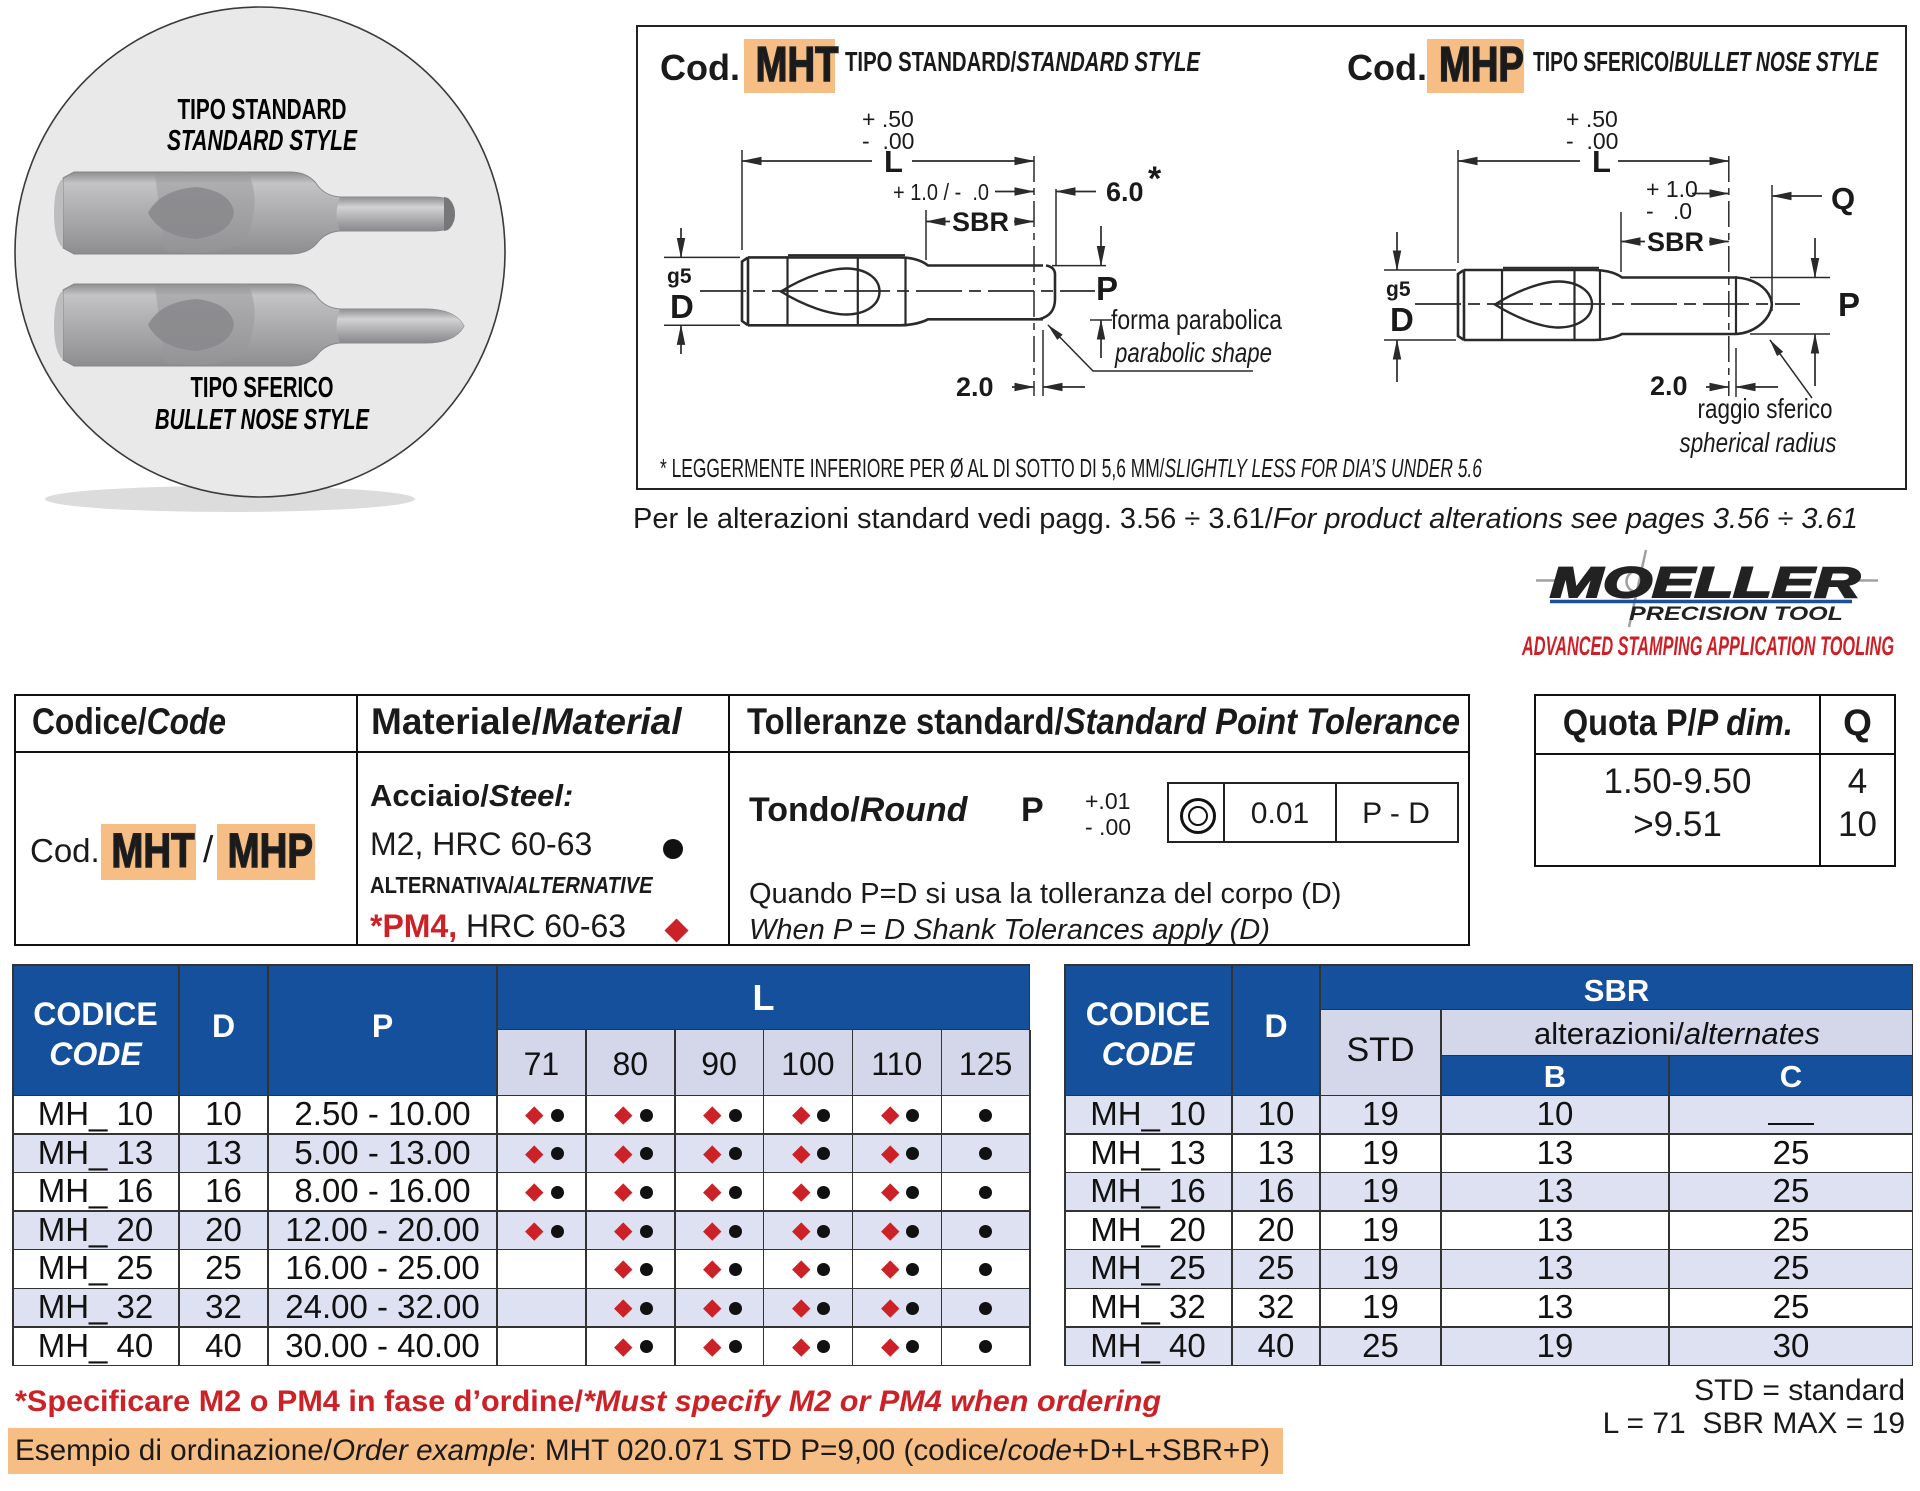 This screenshot has height=1491, width=1920. What do you see at coordinates (1196, 319) in the screenshot?
I see `svg-text: forma parabolica` at bounding box center [1196, 319].